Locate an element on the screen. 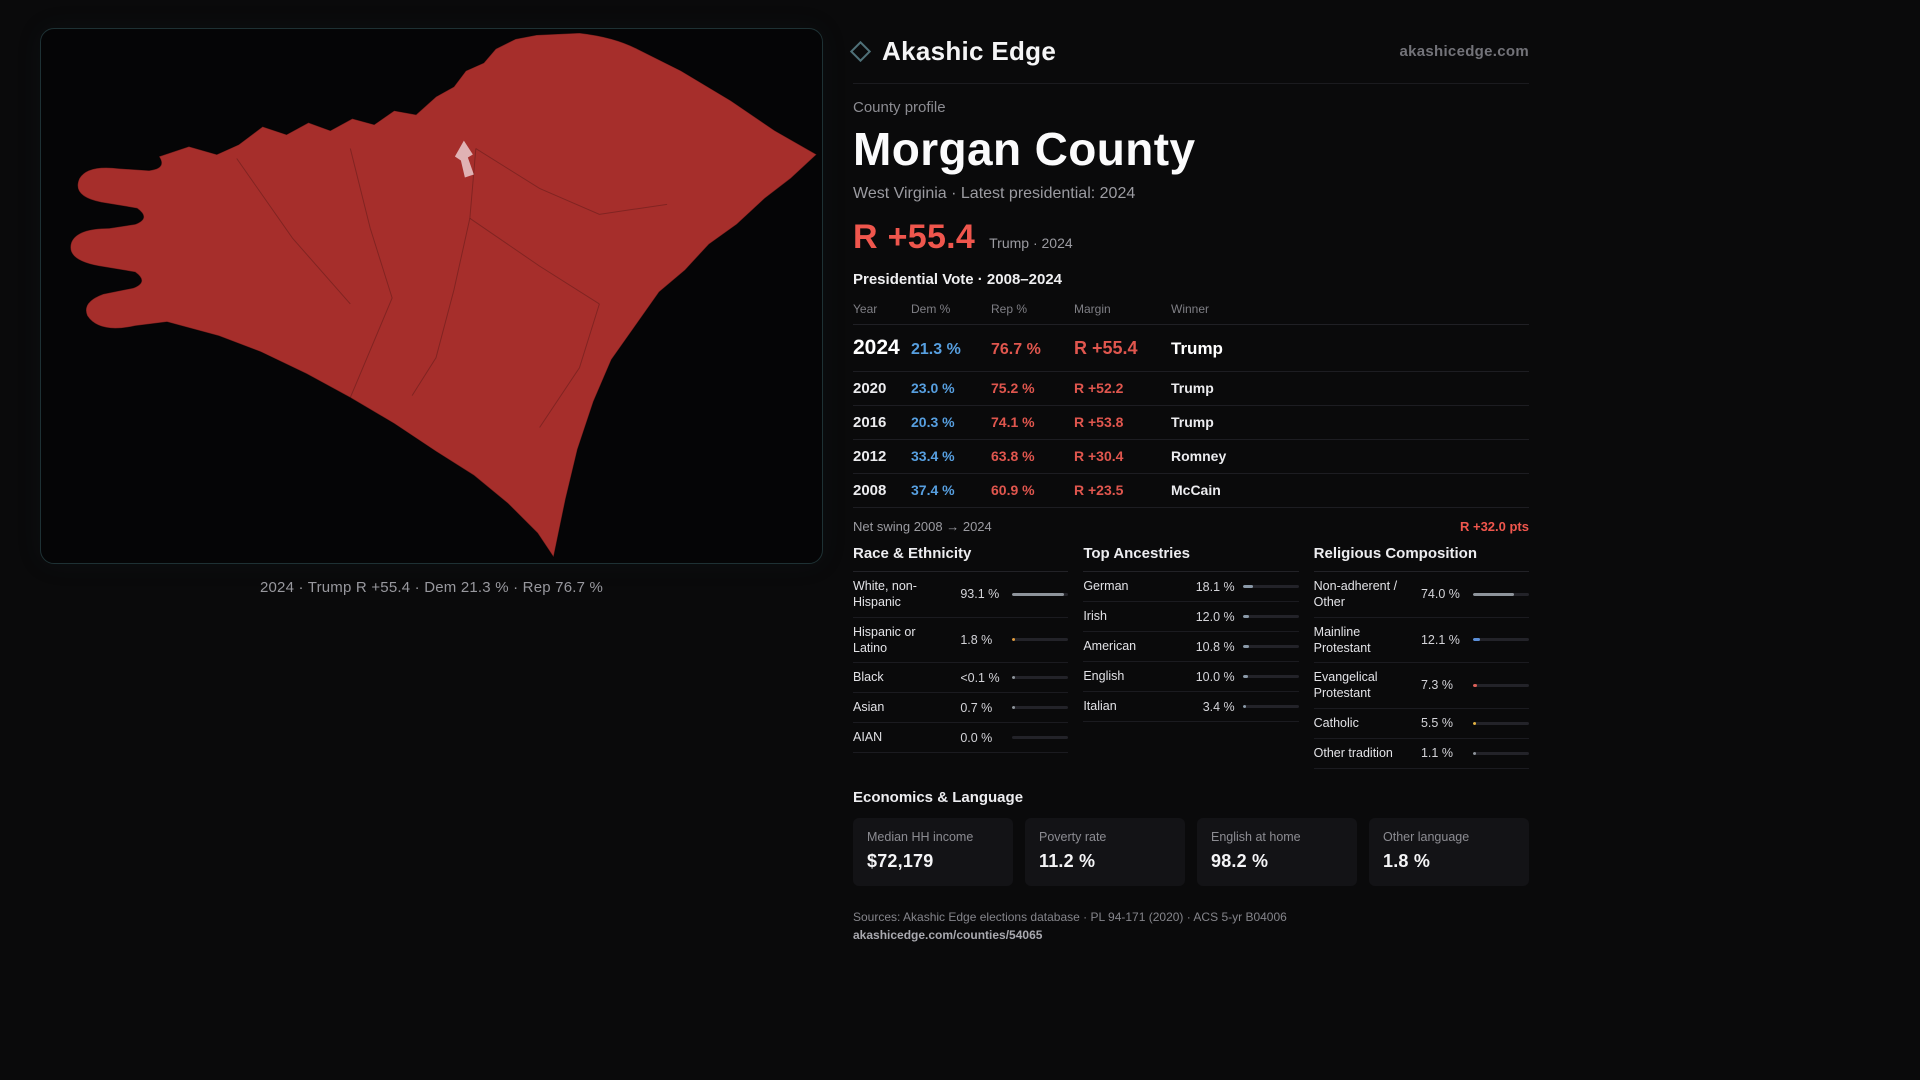 Image resolution: width=1920 pixels, height=1080 pixels. stat-value: <0.1 % is located at coordinates (980, 677).